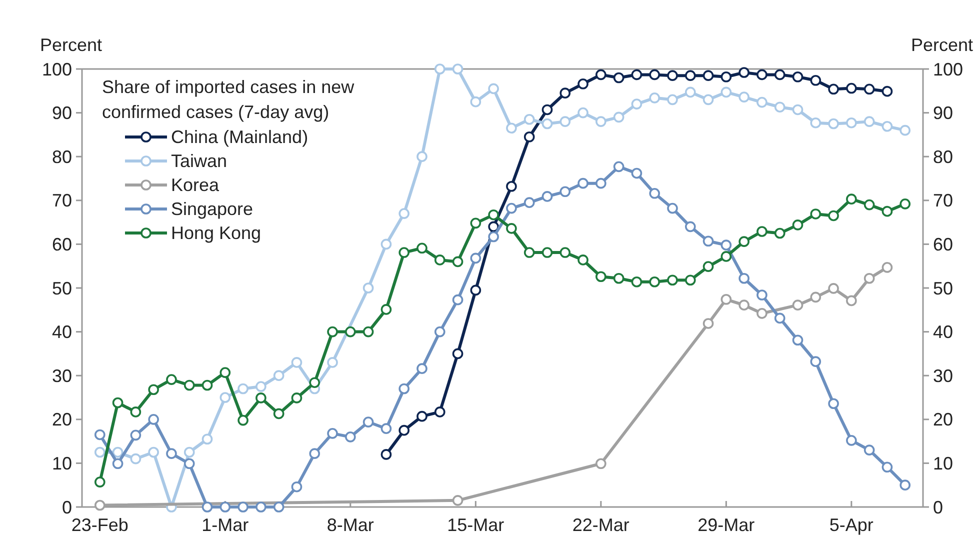  I want to click on legend-title: Share of imported cases in new confirmed cases (7-day avg), so click(229, 99).